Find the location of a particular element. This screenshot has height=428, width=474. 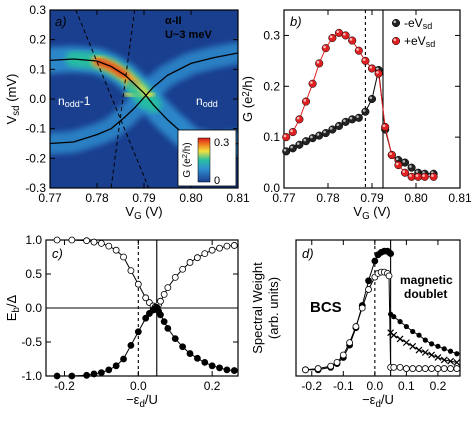

panel-c-ytick-label: 0.5 is located at coordinates (33, 274).